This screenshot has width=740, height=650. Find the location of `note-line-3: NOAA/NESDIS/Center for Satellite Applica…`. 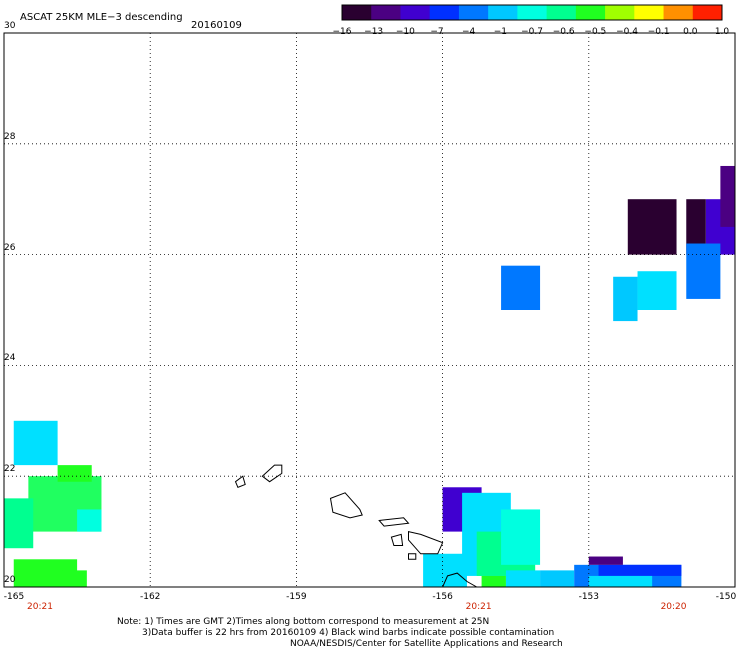

note-line-3: NOAA/NESDIS/Center for Satellite Applica… is located at coordinates (426, 644).